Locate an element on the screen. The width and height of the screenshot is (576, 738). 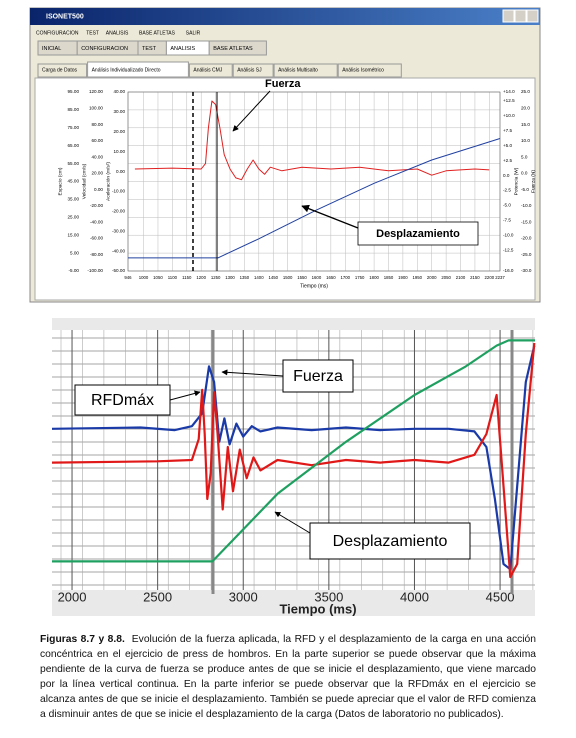
minimize-button is located at coordinates (508, 16).